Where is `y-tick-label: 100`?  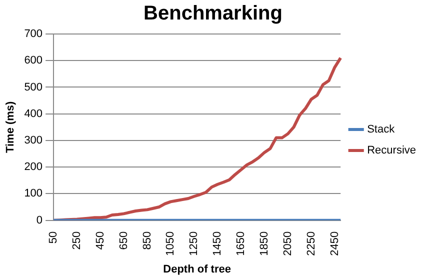 y-tick-label: 100 is located at coordinates (33, 194).